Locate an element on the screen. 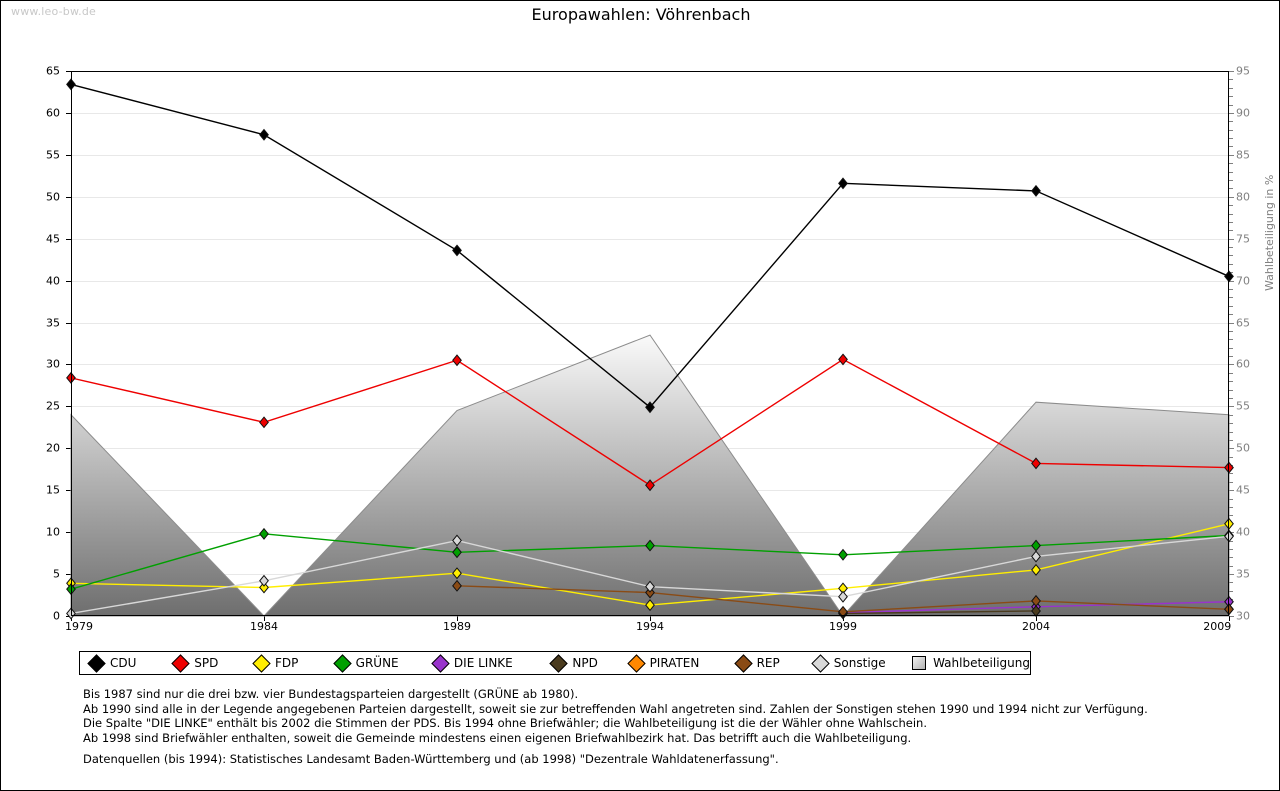  left-tick-label: 30 is located at coordinates (53, 364).